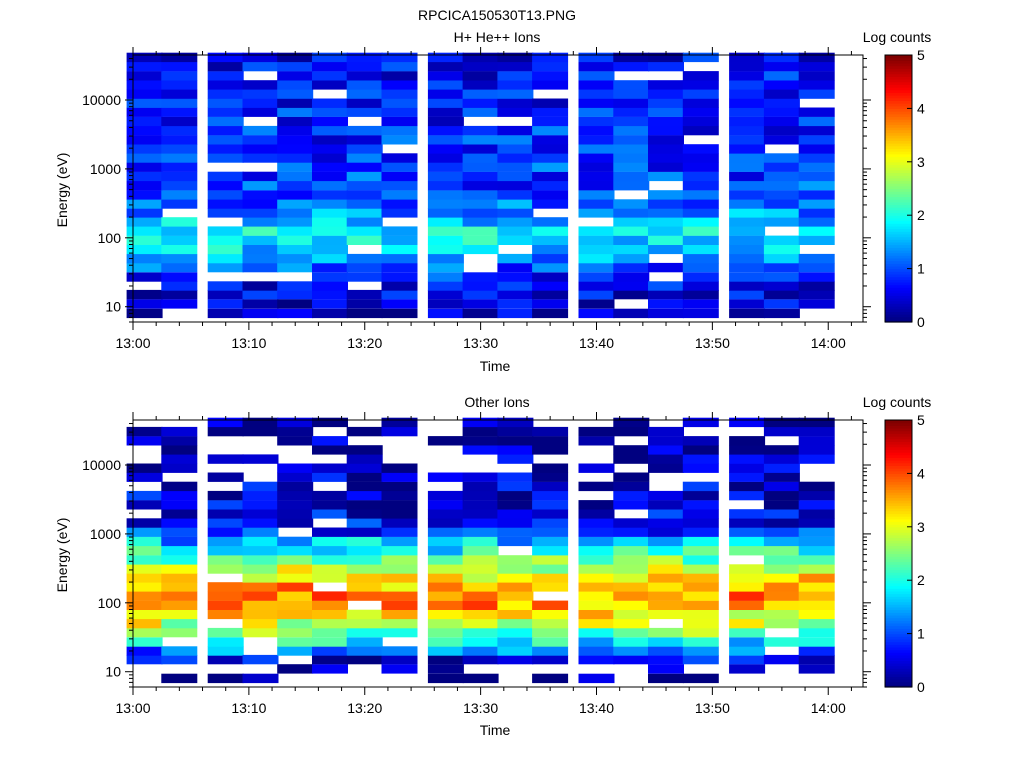  I want to click on x-tick-label: 13:20, so click(364, 343).